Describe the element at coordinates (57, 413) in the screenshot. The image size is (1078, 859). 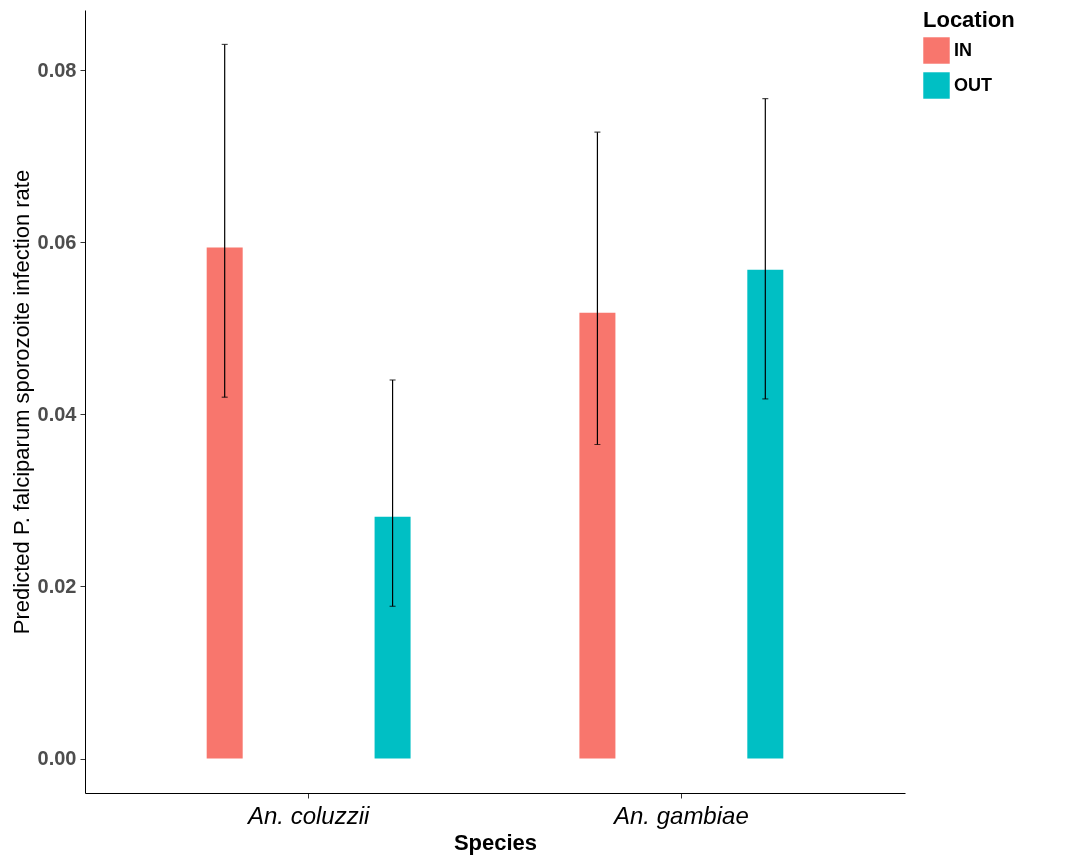
I see `y-tick-label: 0.04` at that location.